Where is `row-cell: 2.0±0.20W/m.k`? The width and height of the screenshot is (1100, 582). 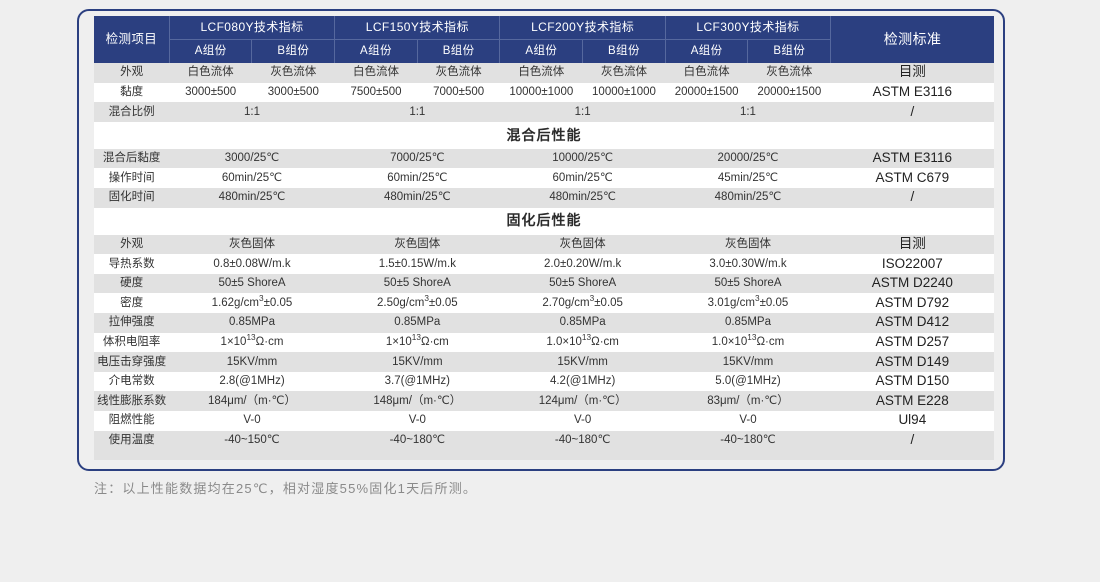 row-cell: 2.0±0.20W/m.k is located at coordinates (582, 264).